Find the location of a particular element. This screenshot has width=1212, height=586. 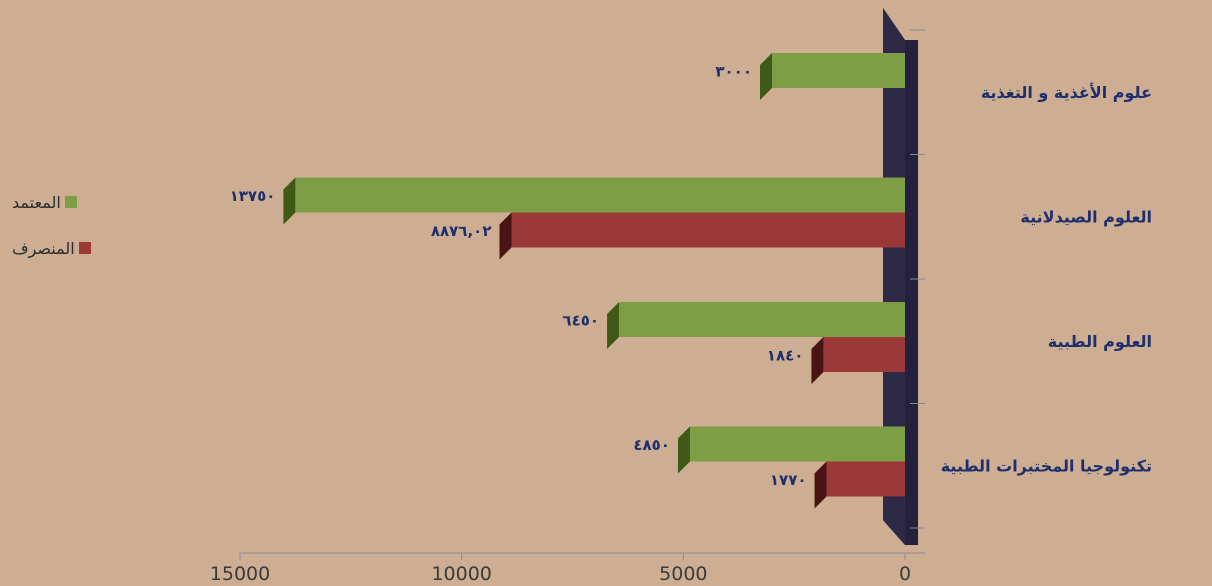

data-label-approved-1: ١٣٧٥٠ is located at coordinates (253, 196).